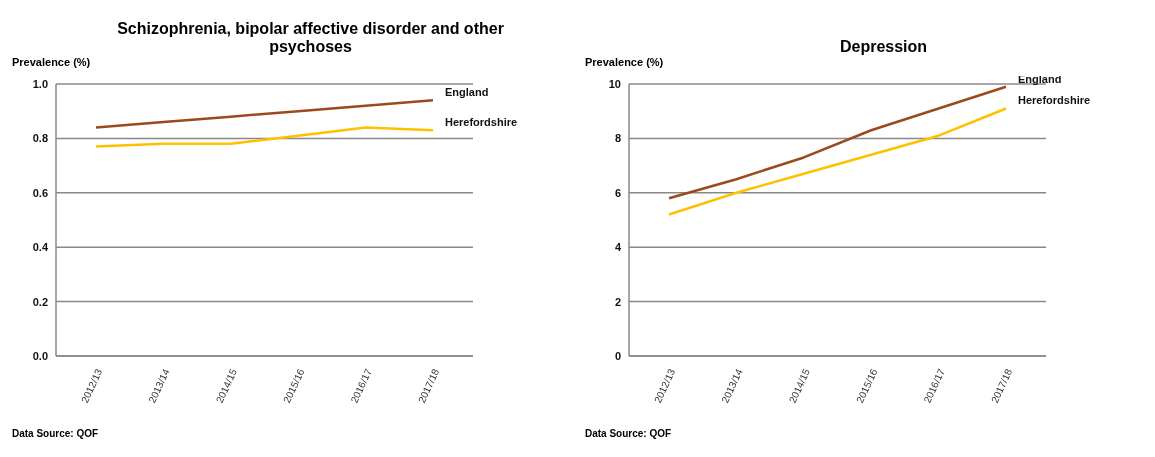  What do you see at coordinates (614, 83) in the screenshot?
I see `y-tick-label: 10` at bounding box center [614, 83].